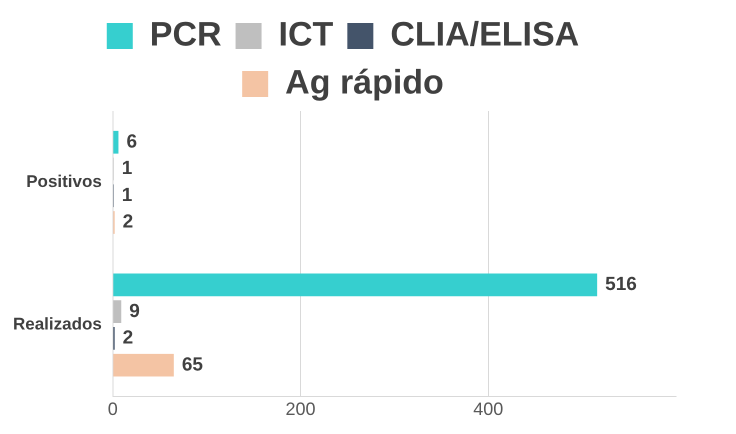 The image size is (736, 434). I want to click on data-label: 65, so click(193, 365).